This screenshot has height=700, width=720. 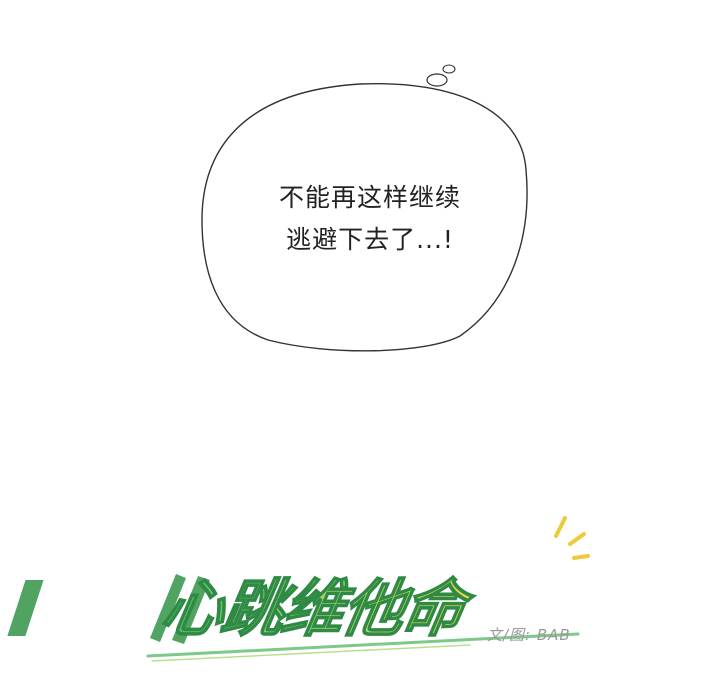 I want to click on bubble-text-line-2: 逃避下去了...!, so click(x=370, y=239).